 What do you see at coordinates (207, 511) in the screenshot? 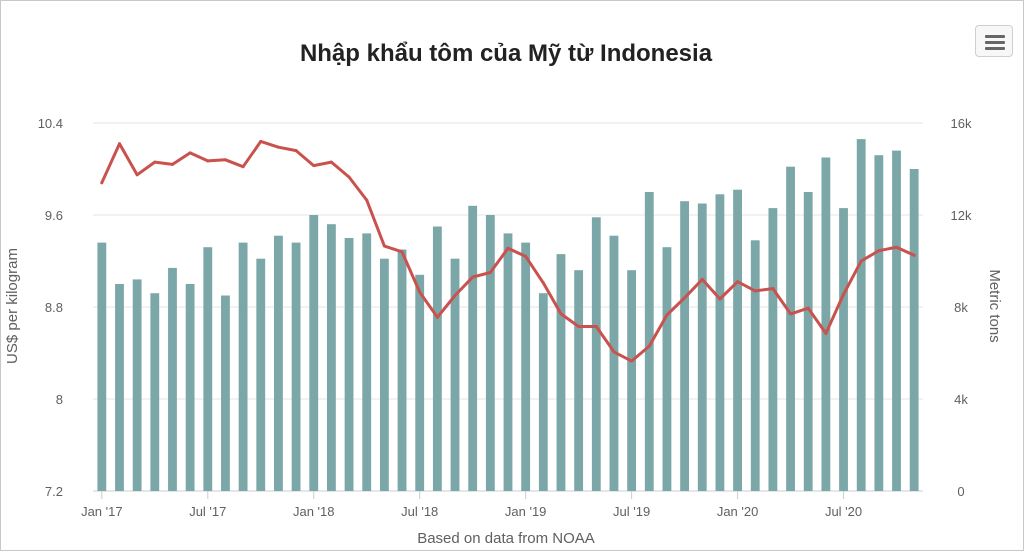
I see `x-tick-label: Jul '17` at bounding box center [207, 511].